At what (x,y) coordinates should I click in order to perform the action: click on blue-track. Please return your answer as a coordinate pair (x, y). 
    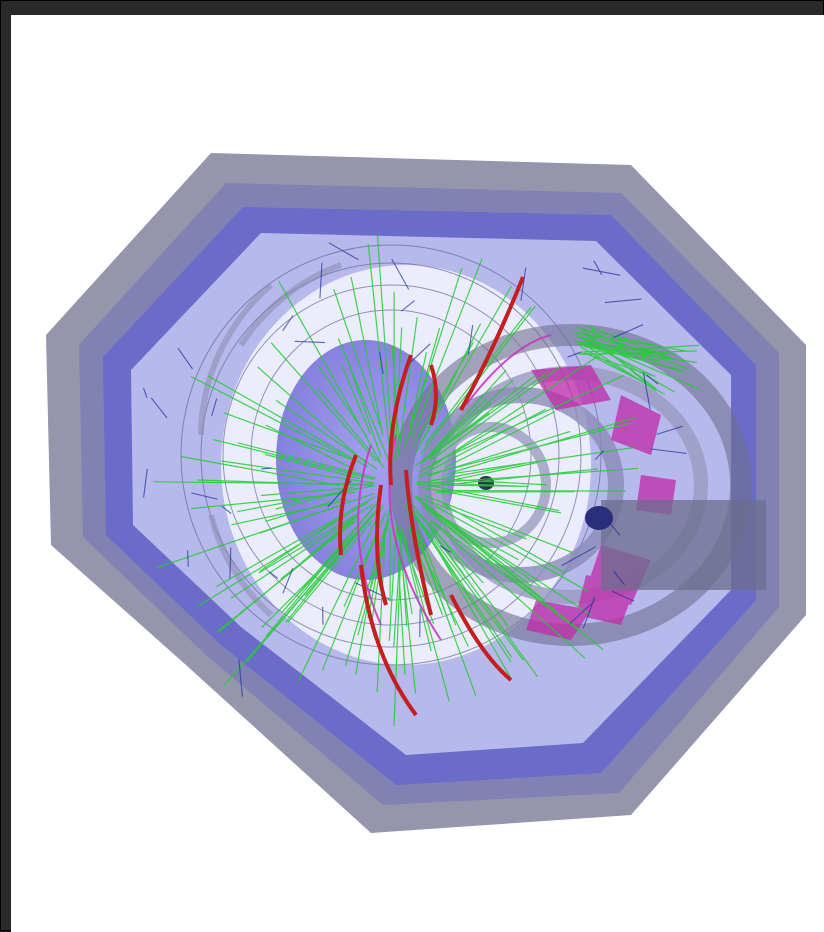
    Looking at the image, I should click on (188, 558).